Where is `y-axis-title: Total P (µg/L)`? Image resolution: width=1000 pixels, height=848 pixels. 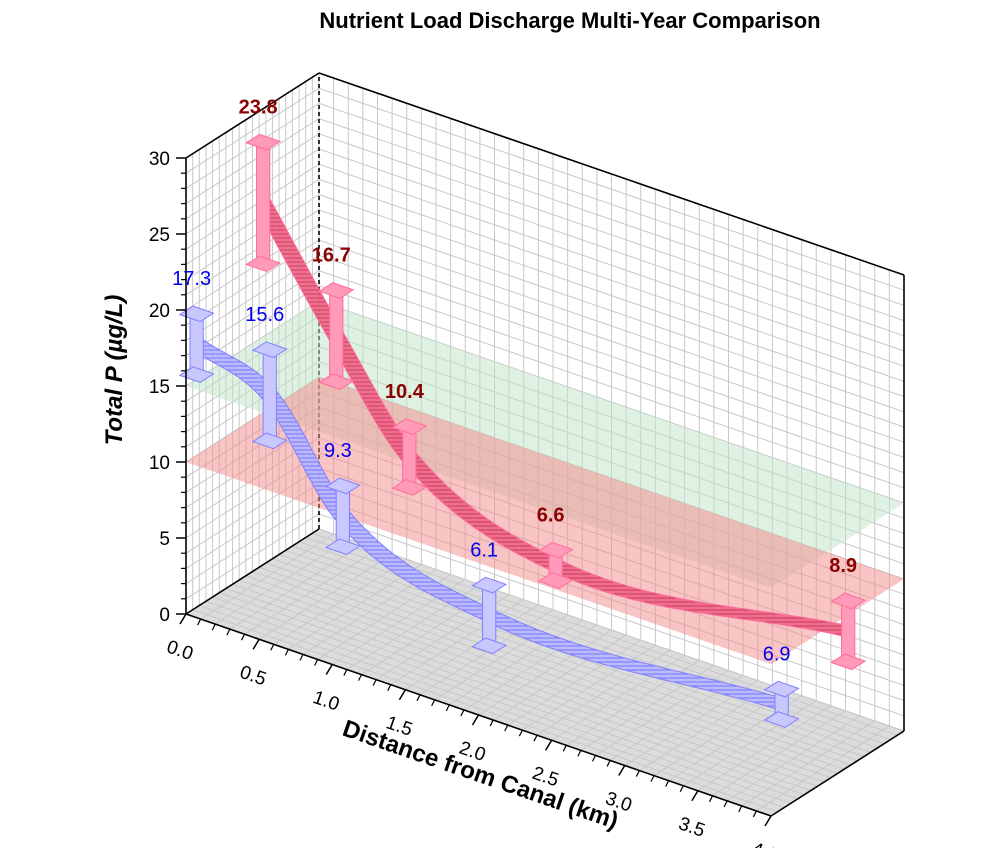
y-axis-title: Total P (µg/L) is located at coordinates (114, 370).